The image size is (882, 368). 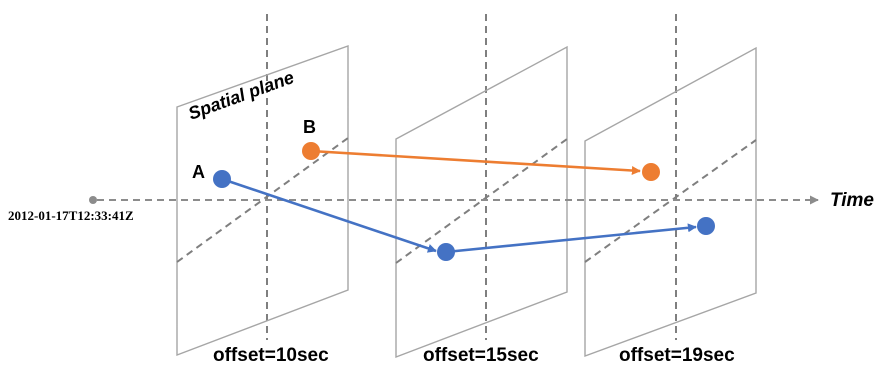 I want to click on point-b-label: B, so click(x=309, y=127).